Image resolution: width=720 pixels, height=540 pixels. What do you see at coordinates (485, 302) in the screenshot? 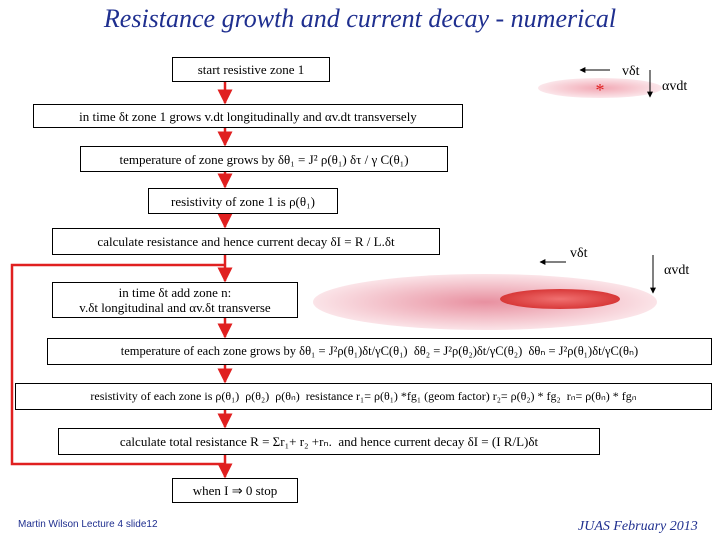
I see `zone-n-outer` at bounding box center [485, 302].